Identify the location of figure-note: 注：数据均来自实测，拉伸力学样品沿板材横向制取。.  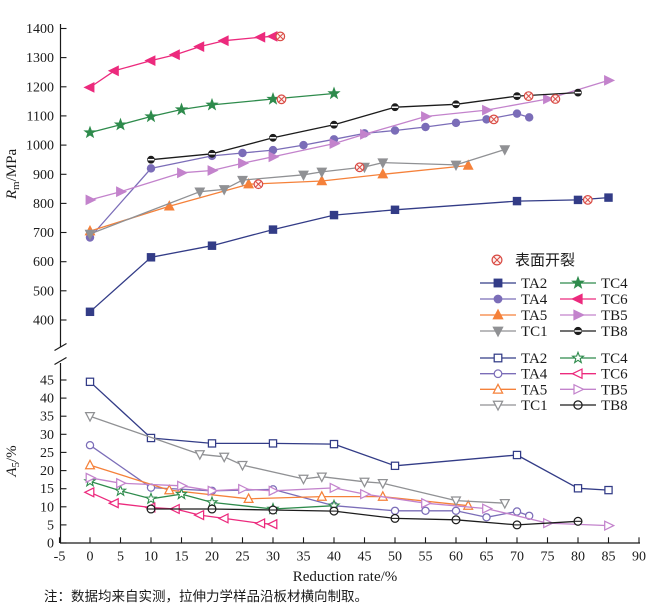
(206, 596).